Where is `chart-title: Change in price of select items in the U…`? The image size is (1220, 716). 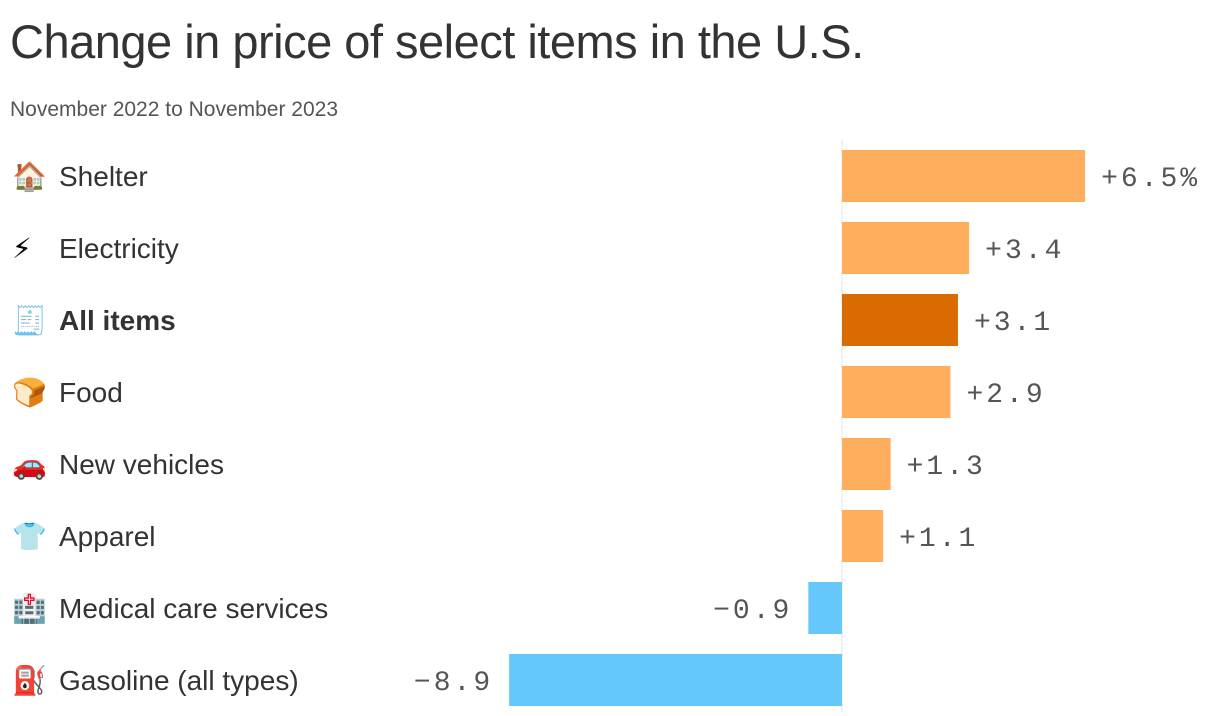
chart-title: Change in price of select items in the U… is located at coordinates (437, 41).